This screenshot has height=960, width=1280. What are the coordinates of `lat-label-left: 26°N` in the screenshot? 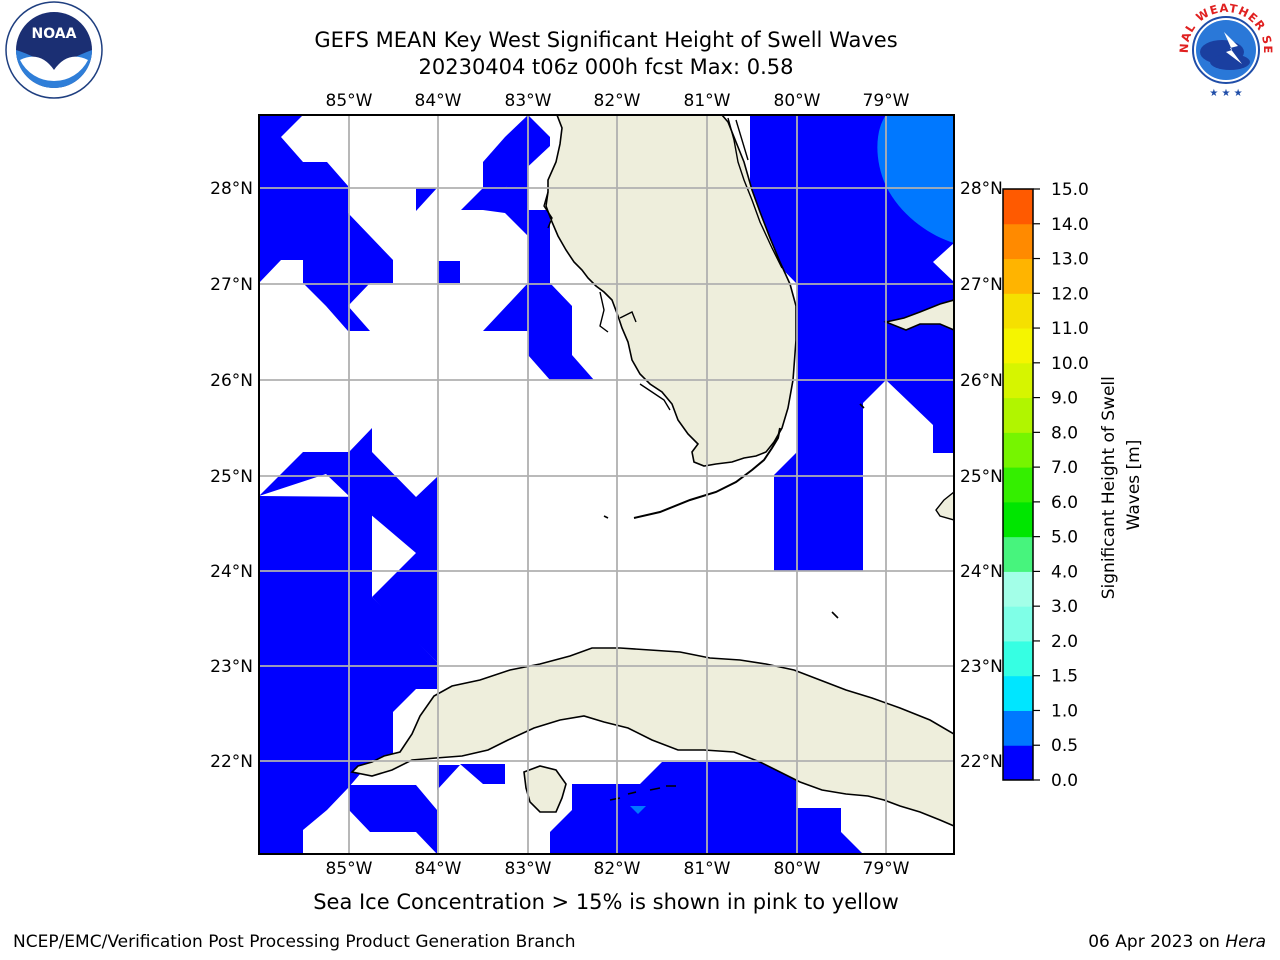 It's located at (231, 381).